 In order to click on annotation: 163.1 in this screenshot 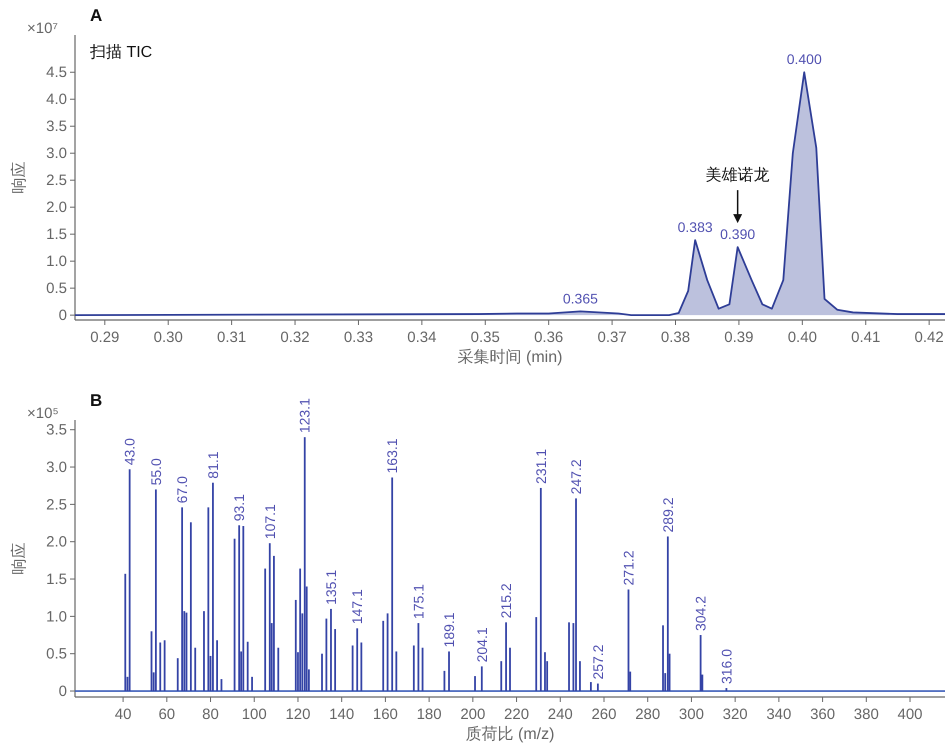, I will do `click(392, 456)`.